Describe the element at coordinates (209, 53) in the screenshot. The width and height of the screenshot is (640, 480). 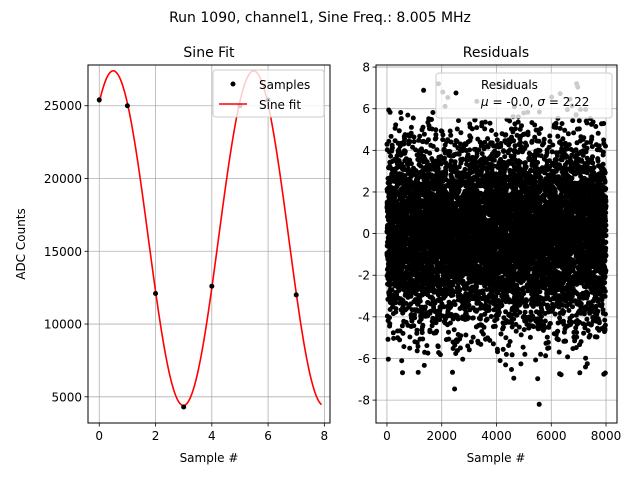
I see `sine-fit-title: Sine Fit` at that location.